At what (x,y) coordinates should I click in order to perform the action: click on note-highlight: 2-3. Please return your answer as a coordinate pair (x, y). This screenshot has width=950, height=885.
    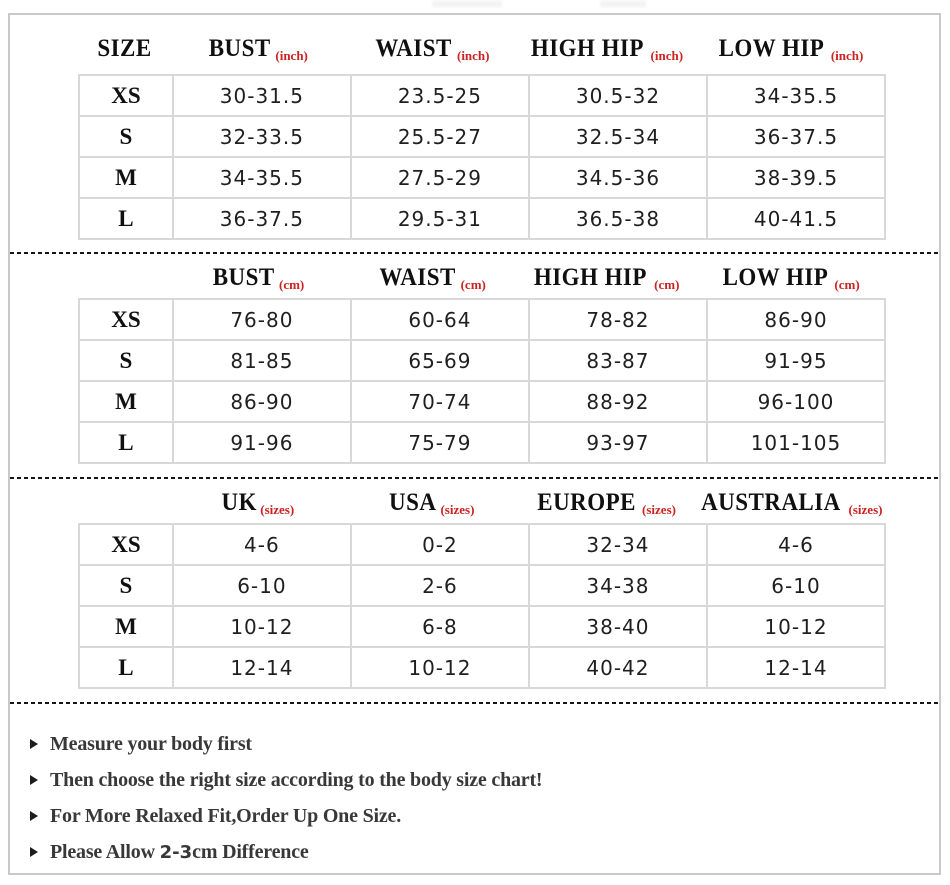
    Looking at the image, I should click on (176, 852).